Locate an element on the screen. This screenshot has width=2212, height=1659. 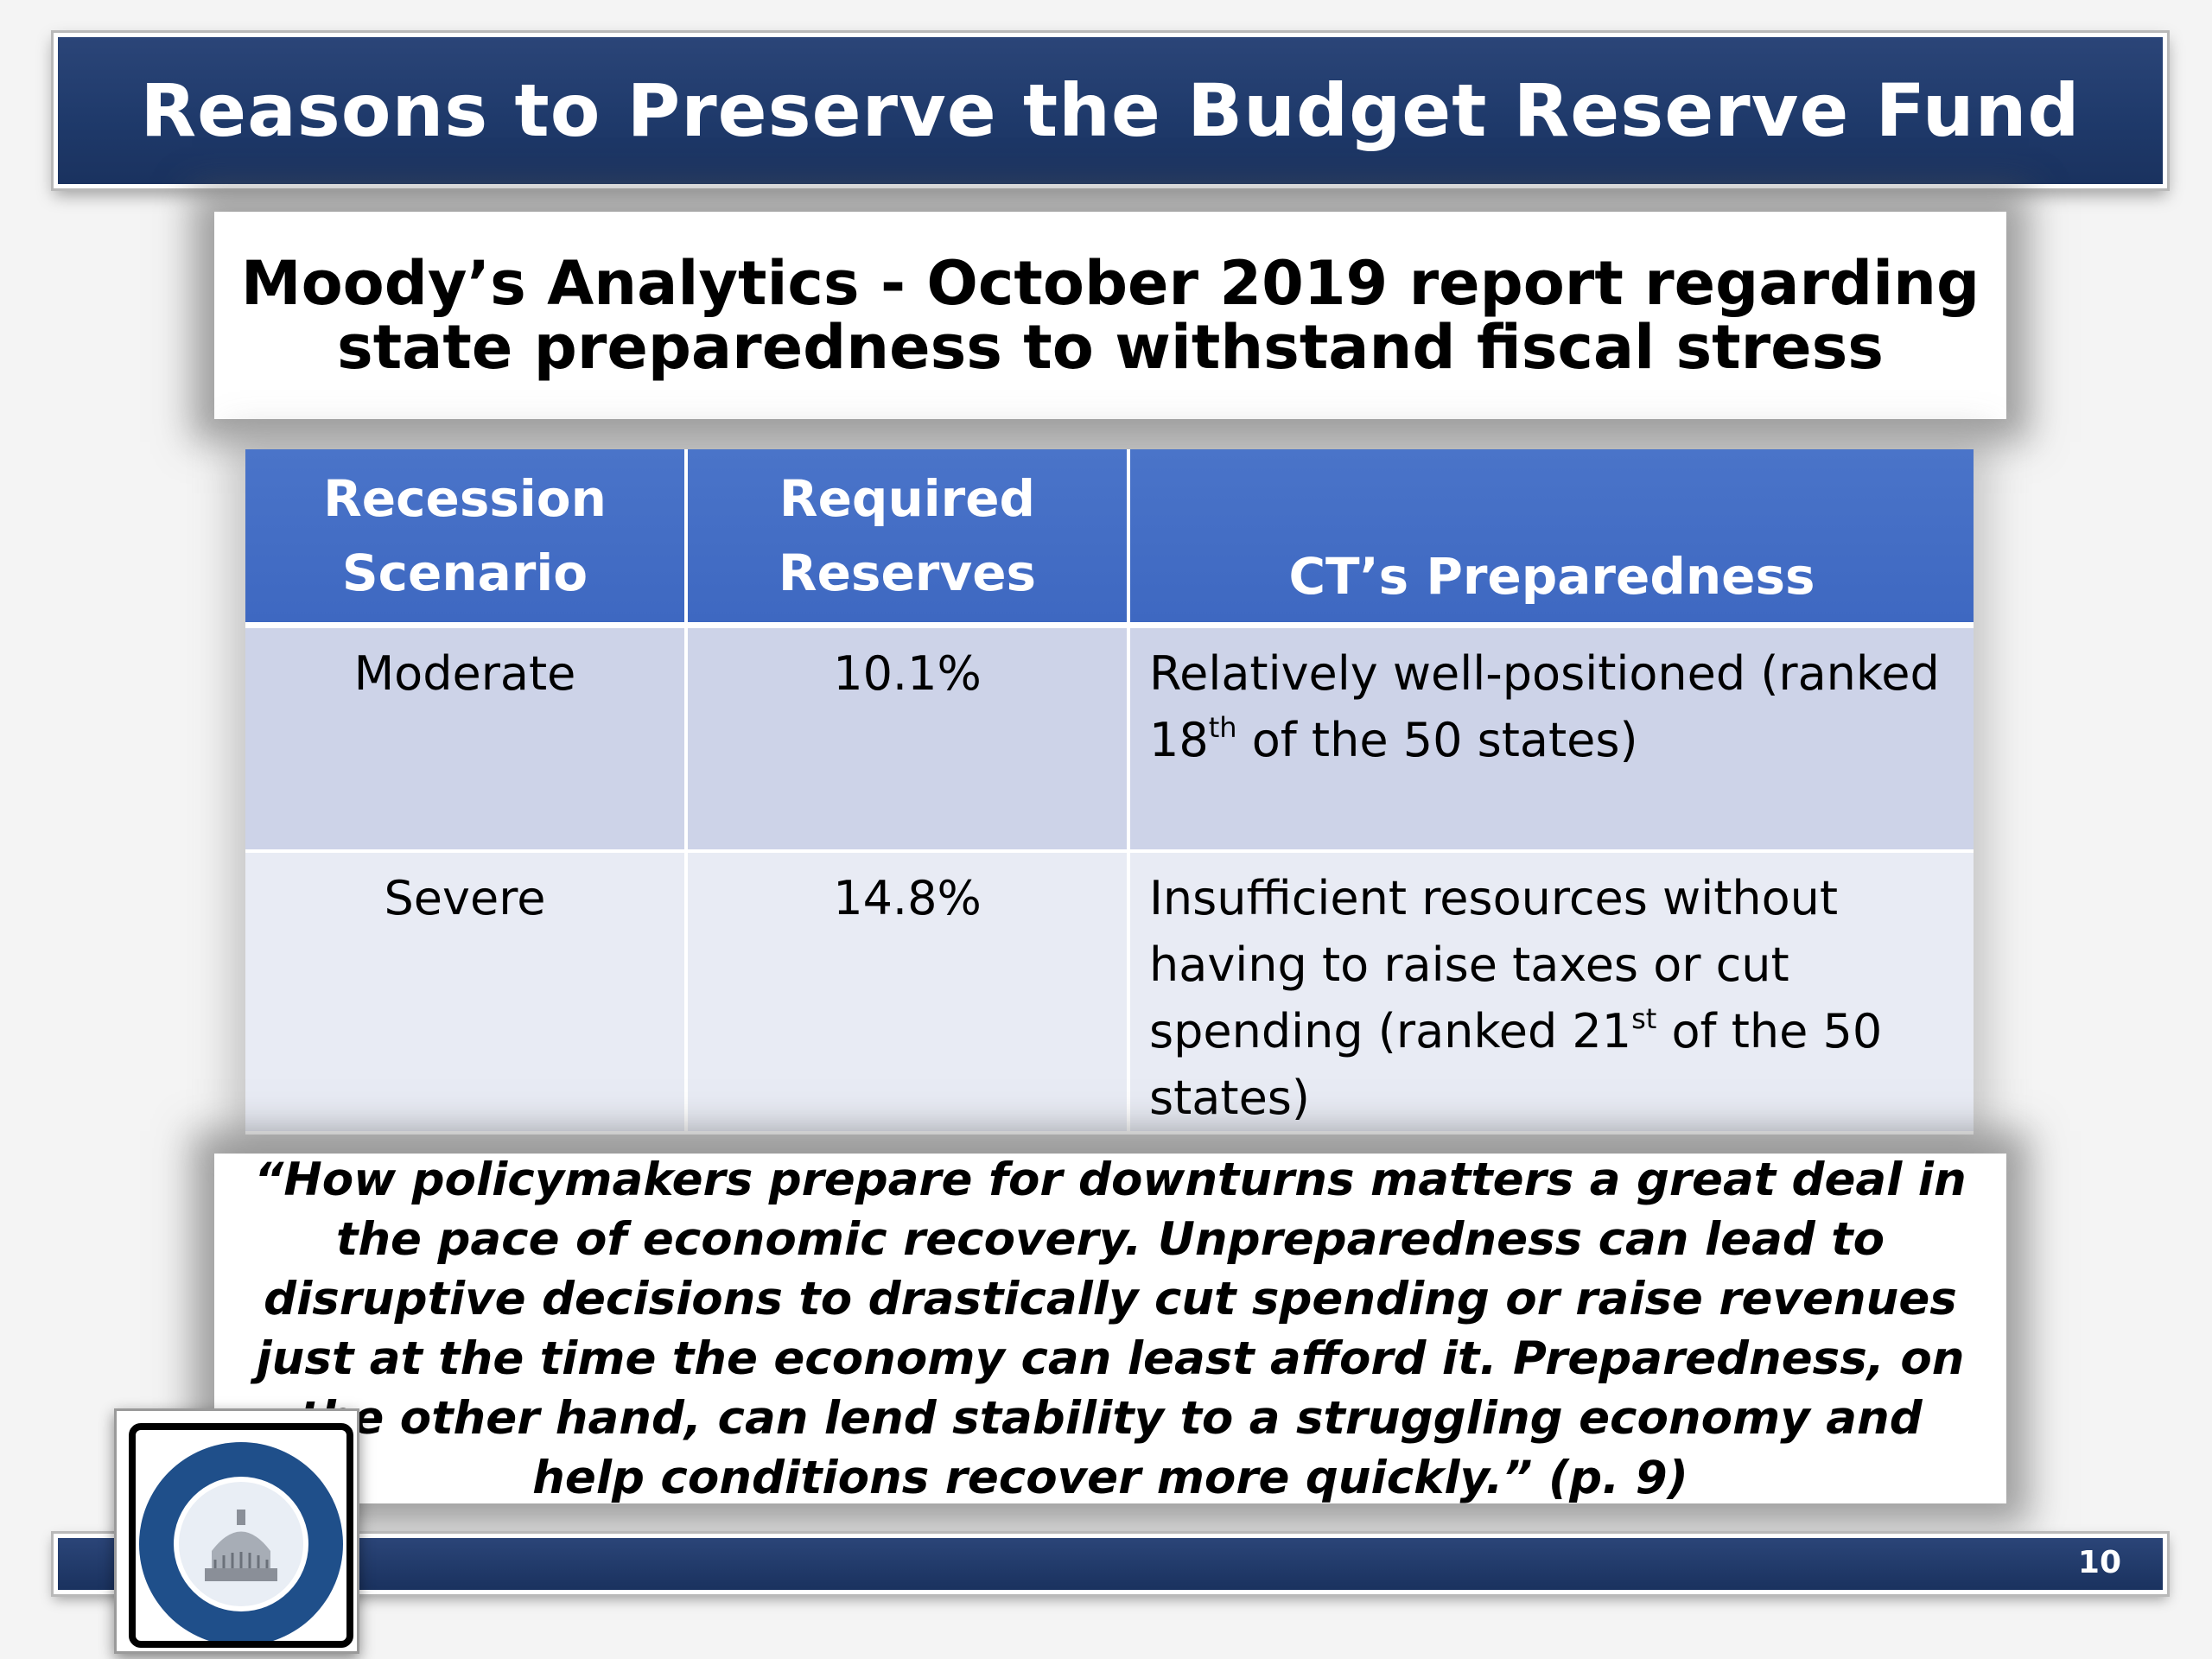
header-recession-scenario: Recession Scenario is located at coordinates (466, 538).